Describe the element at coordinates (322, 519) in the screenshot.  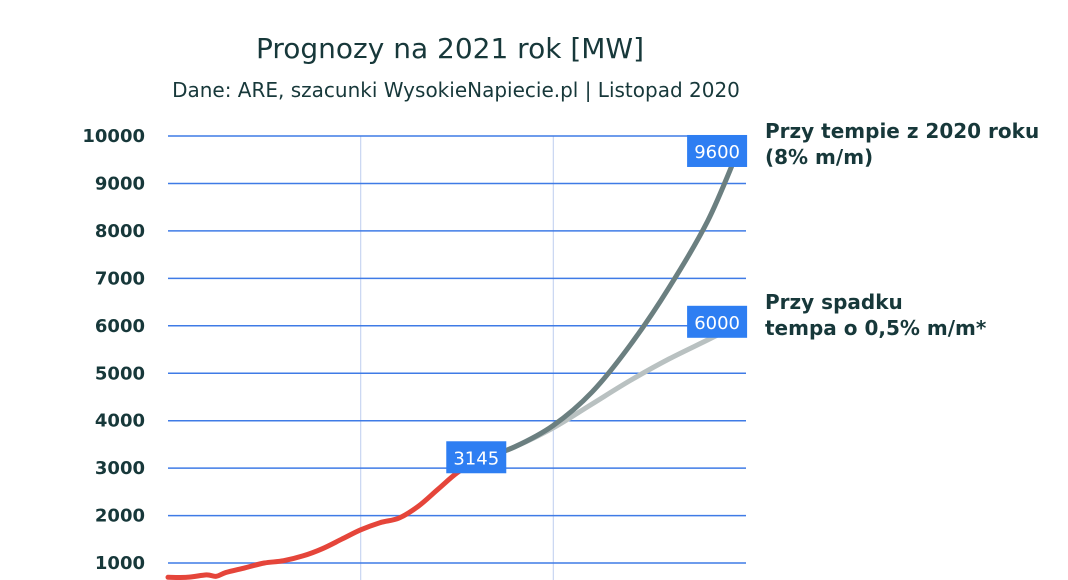
I see `series-line-historical` at that location.